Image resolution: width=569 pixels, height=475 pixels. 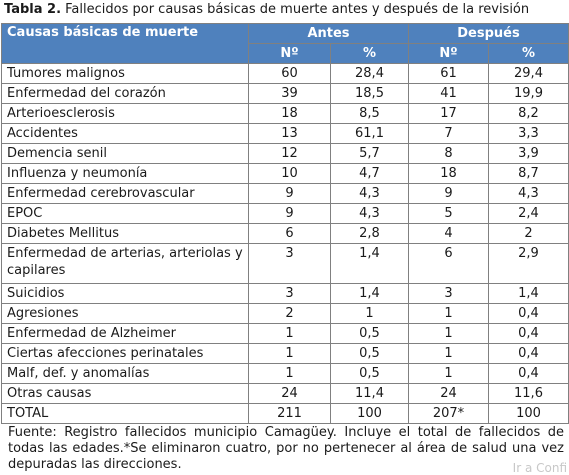 I want to click on table-row: Agresiones 2 1 1 0,4, so click(x=285, y=313).